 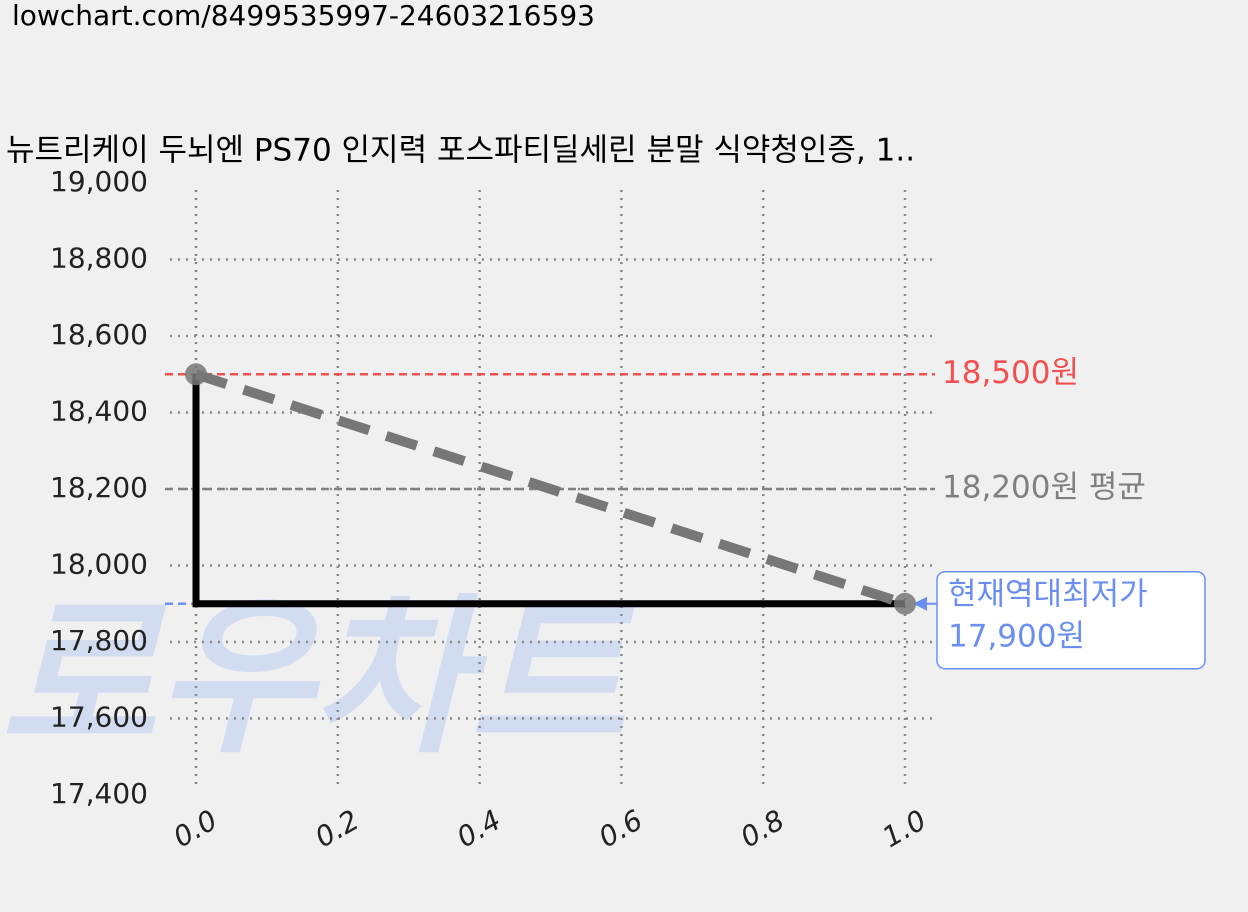 I want to click on x-tick-label: 0.6, so click(x=620, y=828).